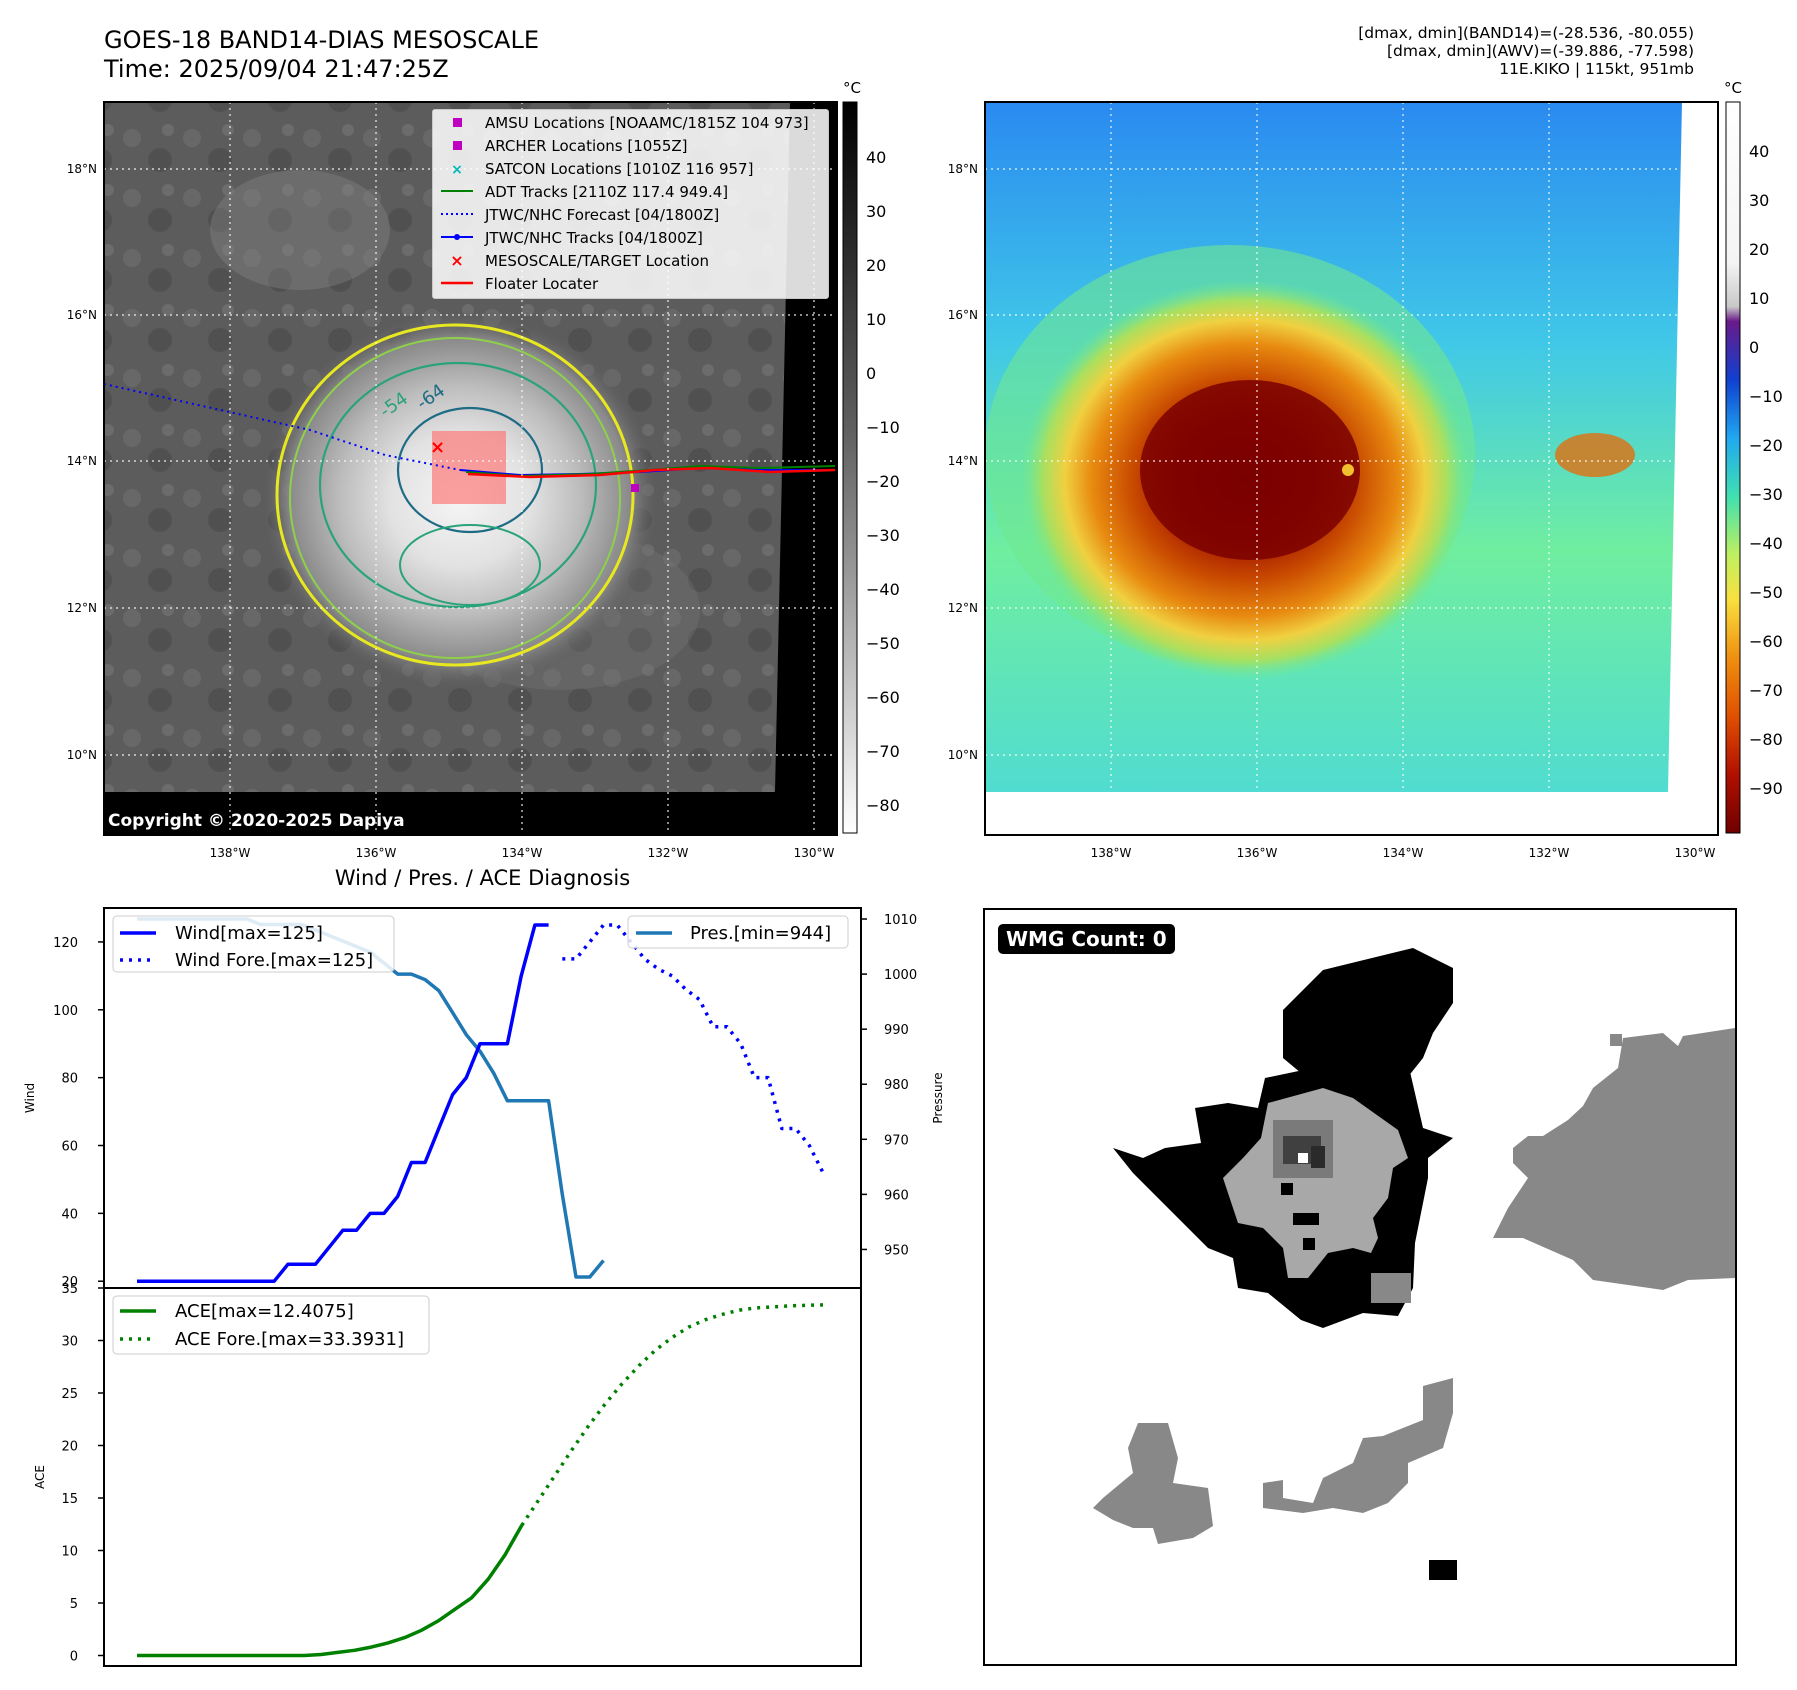 Image resolution: width=1797 pixels, height=1690 pixels. I want to click on diagnosis-title: Wind / Pres. / ACE Diagnosis, so click(482, 878).